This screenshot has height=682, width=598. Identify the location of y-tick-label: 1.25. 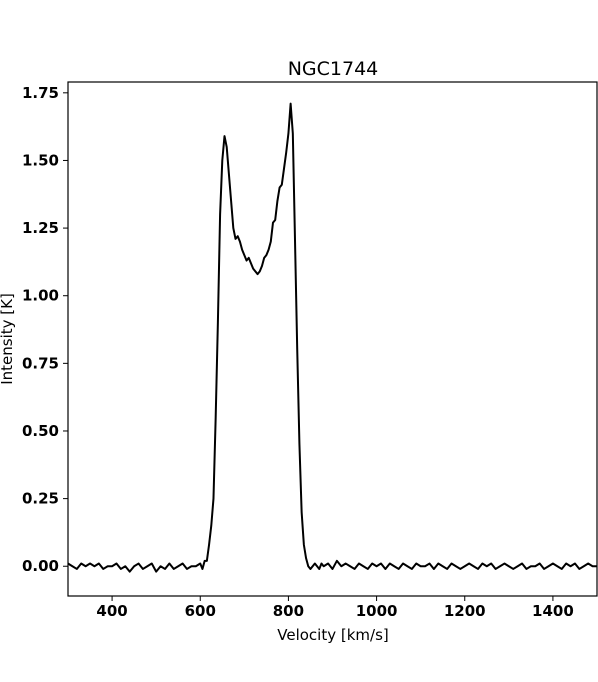
(40, 228).